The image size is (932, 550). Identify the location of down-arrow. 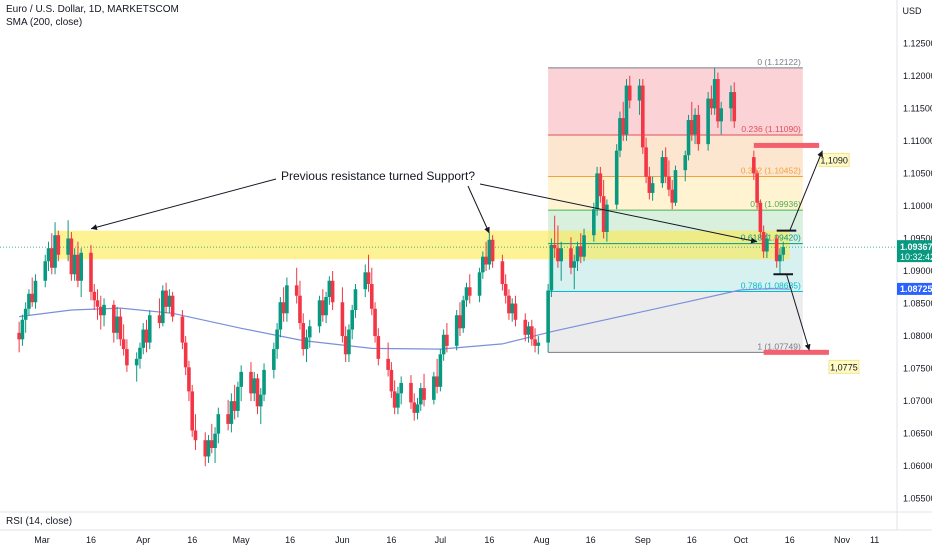
(798, 312).